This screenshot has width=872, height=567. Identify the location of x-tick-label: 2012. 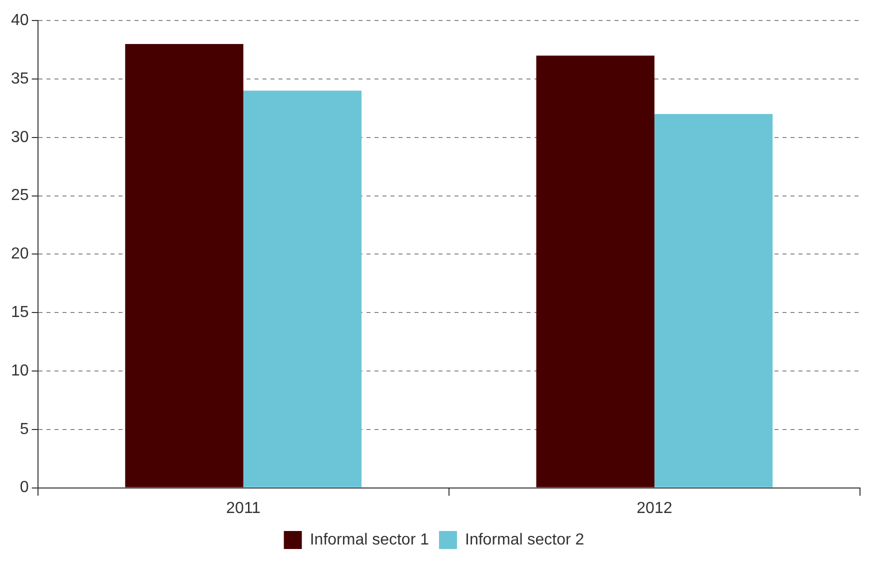
(654, 508).